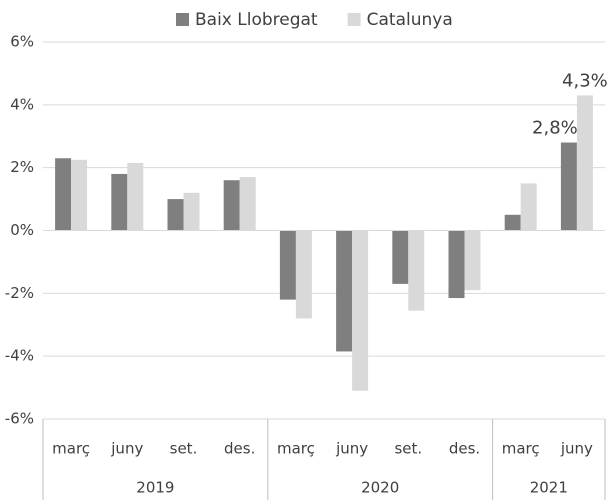  What do you see at coordinates (549, 488) in the screenshot?
I see `x-group-label: 2021` at bounding box center [549, 488].